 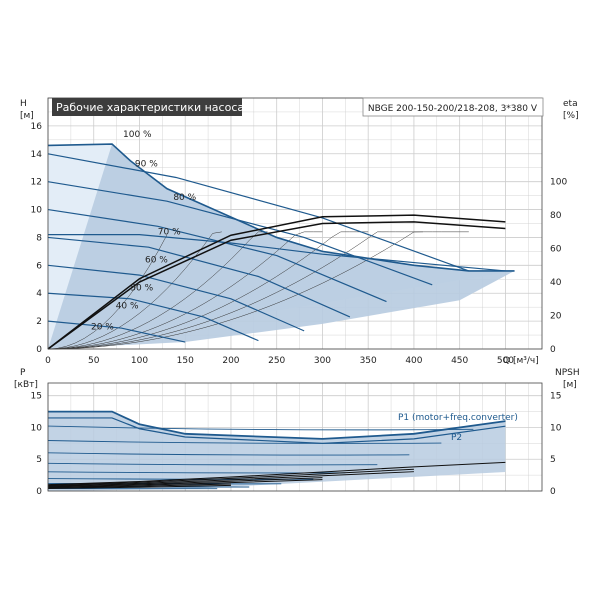 What do you see at coordinates (456, 438) in the screenshot?
I see `p2-legend-label: P2` at bounding box center [456, 438].